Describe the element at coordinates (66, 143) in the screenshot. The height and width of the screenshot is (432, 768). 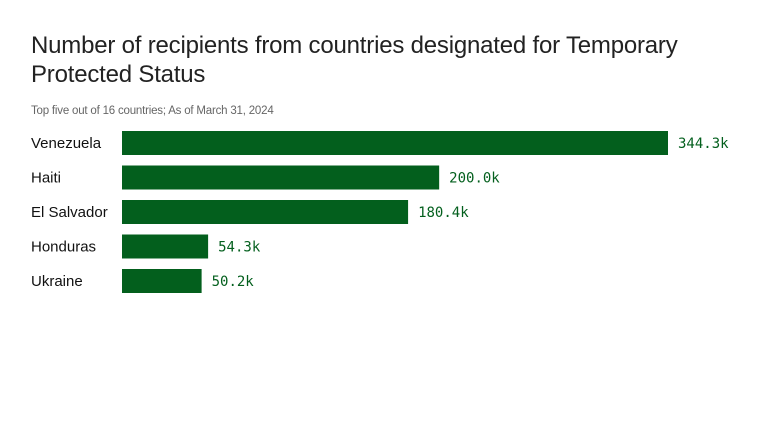
I see `category-label: Venezuela` at that location.